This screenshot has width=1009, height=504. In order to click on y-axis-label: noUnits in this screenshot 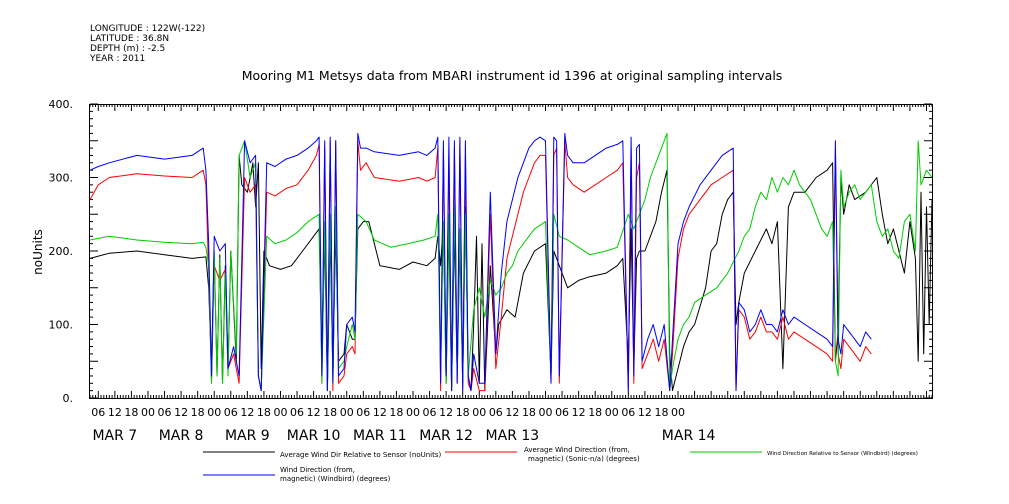, I will do `click(38, 252)`.